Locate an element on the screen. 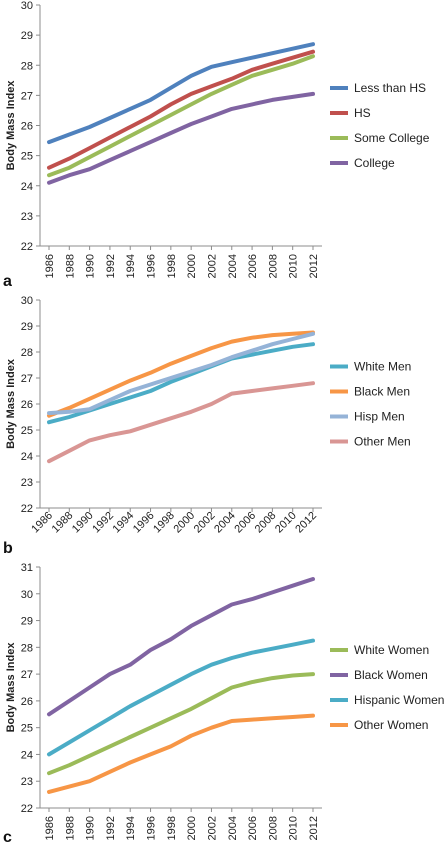 This screenshot has width=448, height=844. legend-label: White Women is located at coordinates (391, 650).